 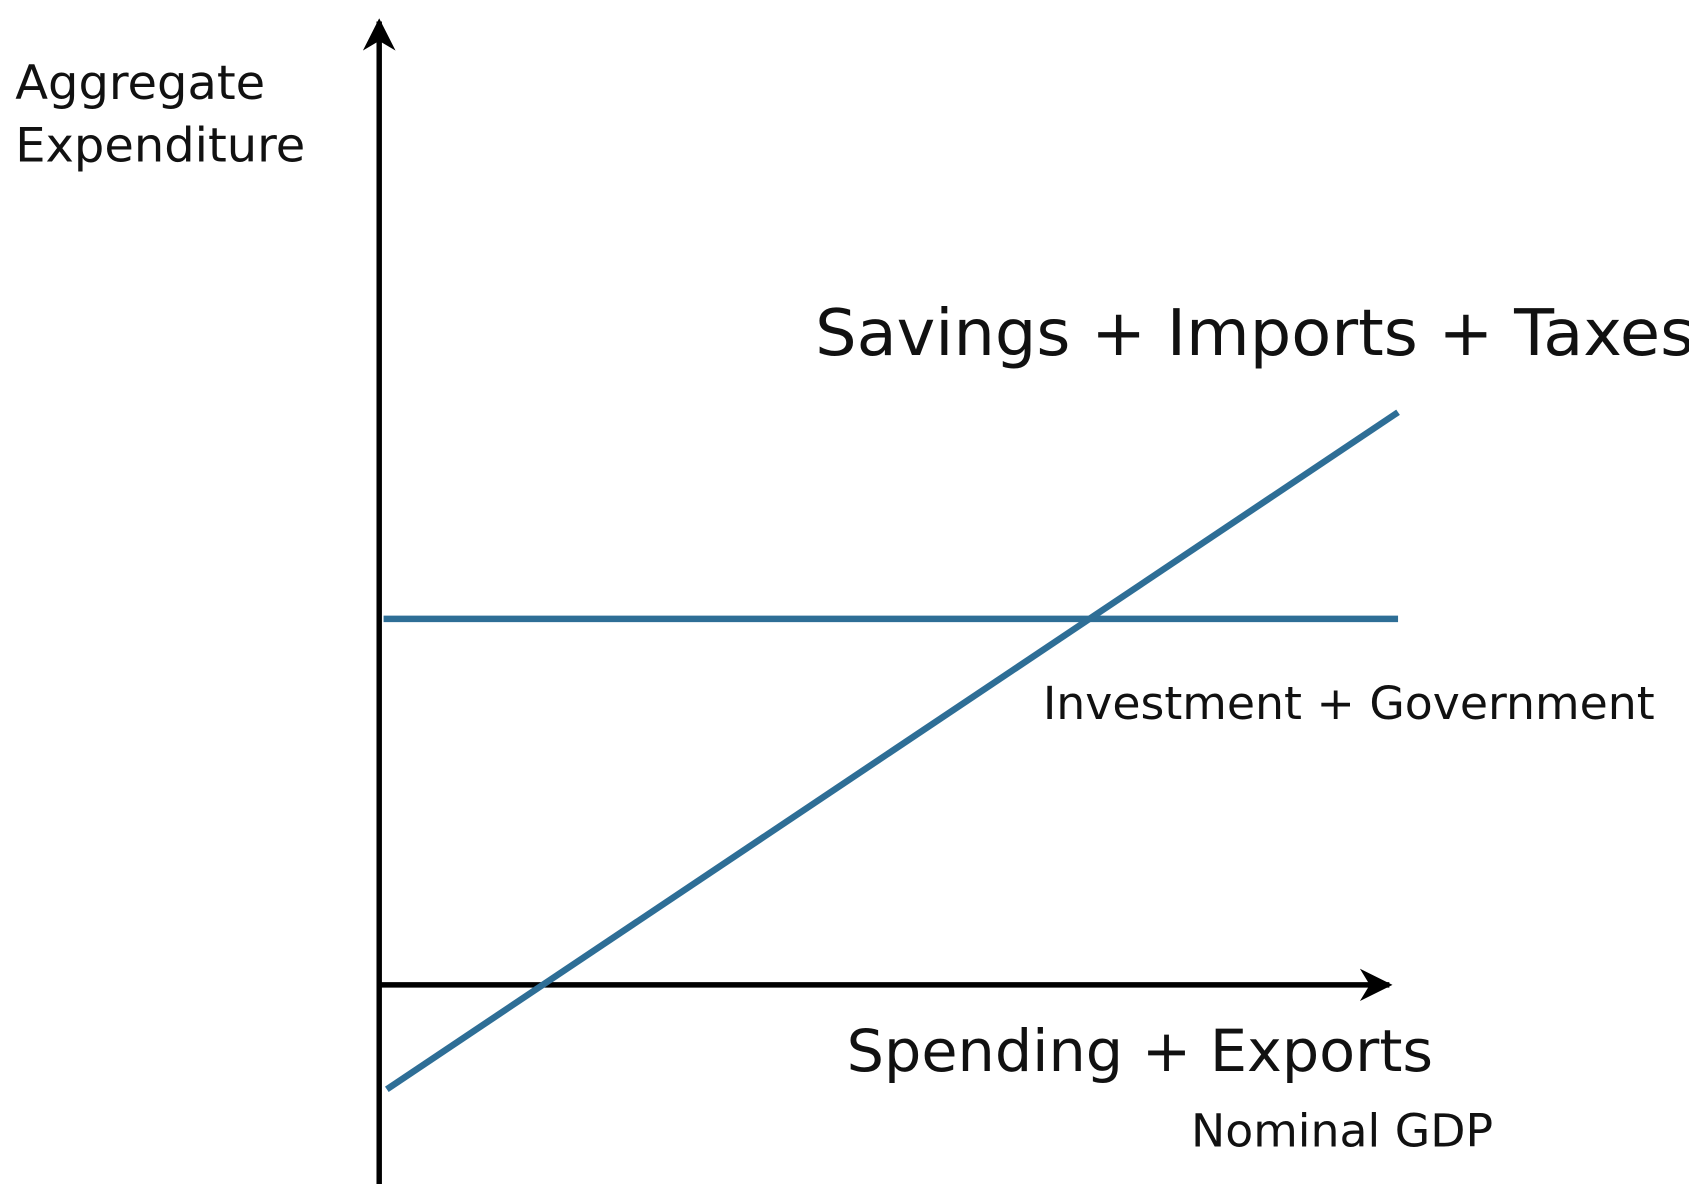 I want to click on curve-label: Investment + Government, so click(x=1349, y=703).